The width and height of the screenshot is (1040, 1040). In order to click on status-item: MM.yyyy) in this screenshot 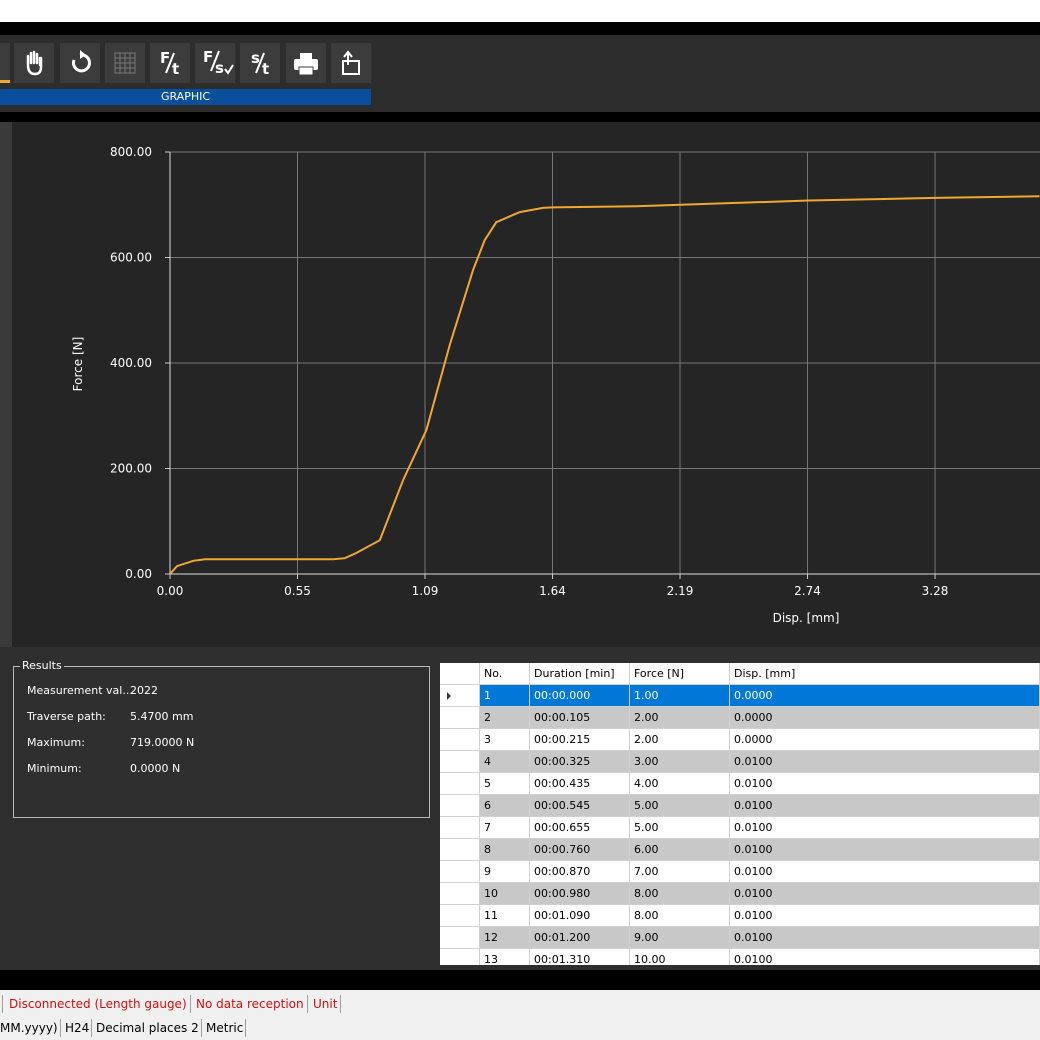, I will do `click(29, 1028)`.